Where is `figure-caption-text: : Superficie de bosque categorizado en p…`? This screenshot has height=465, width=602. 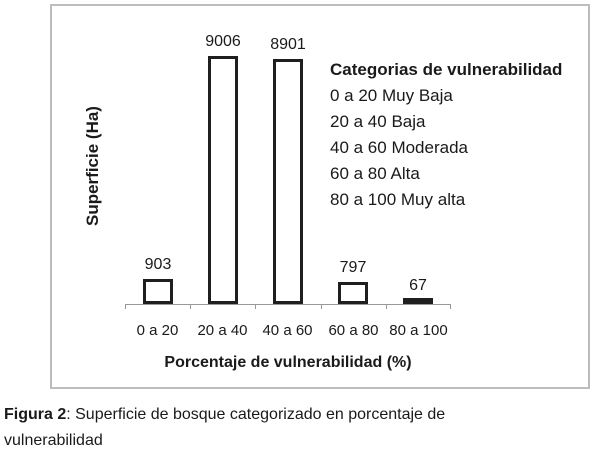 figure-caption-text: : Superficie de bosque categorizado en p… is located at coordinates (225, 427).